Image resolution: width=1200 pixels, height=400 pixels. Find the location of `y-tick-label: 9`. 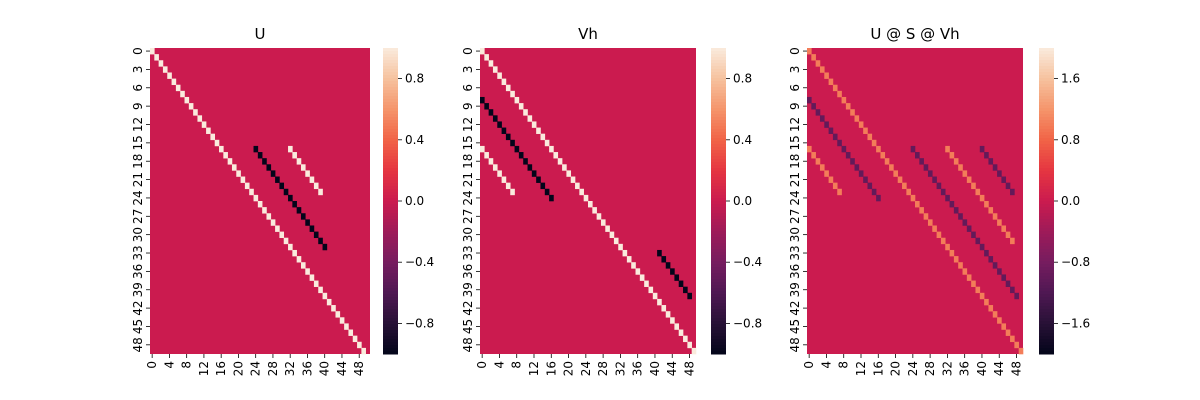

y-tick-label: 9 is located at coordinates (468, 106).